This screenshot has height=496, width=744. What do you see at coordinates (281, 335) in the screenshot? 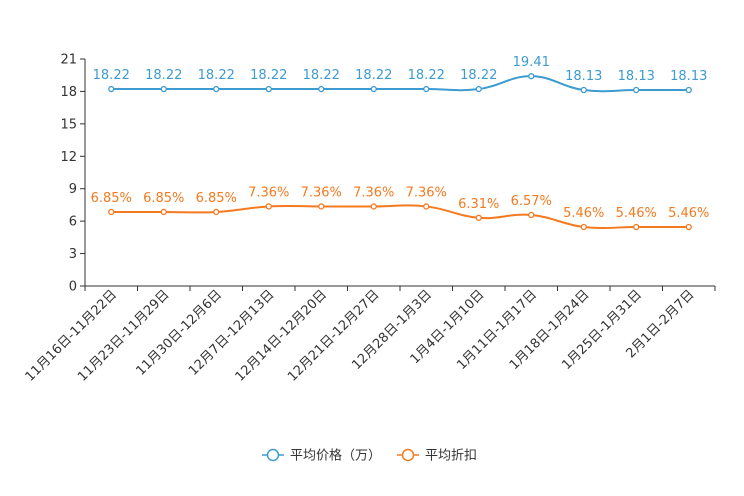
I see `x-tick-label: 12月14日-12月20日` at bounding box center [281, 335].